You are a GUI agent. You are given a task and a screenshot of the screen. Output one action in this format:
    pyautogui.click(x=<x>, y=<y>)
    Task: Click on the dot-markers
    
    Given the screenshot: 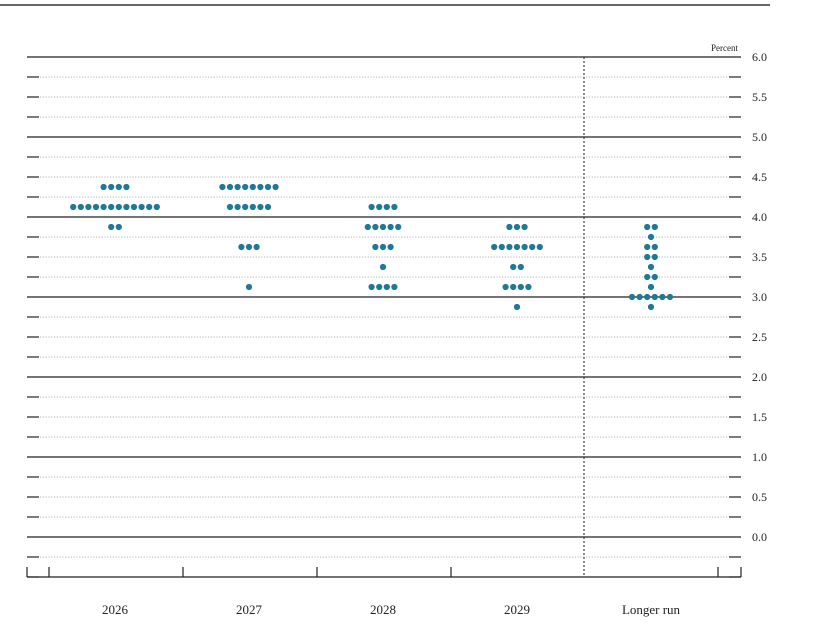 What is the action you would take?
    pyautogui.click(x=372, y=247)
    